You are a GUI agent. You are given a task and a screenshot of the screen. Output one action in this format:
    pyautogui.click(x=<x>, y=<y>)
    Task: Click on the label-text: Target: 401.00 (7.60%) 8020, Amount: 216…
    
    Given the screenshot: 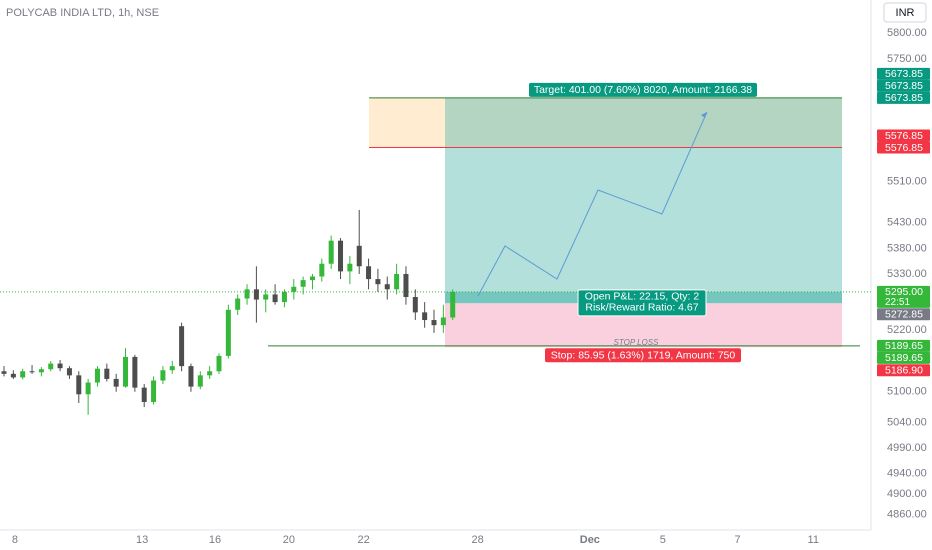 What is the action you would take?
    pyautogui.click(x=643, y=90)
    